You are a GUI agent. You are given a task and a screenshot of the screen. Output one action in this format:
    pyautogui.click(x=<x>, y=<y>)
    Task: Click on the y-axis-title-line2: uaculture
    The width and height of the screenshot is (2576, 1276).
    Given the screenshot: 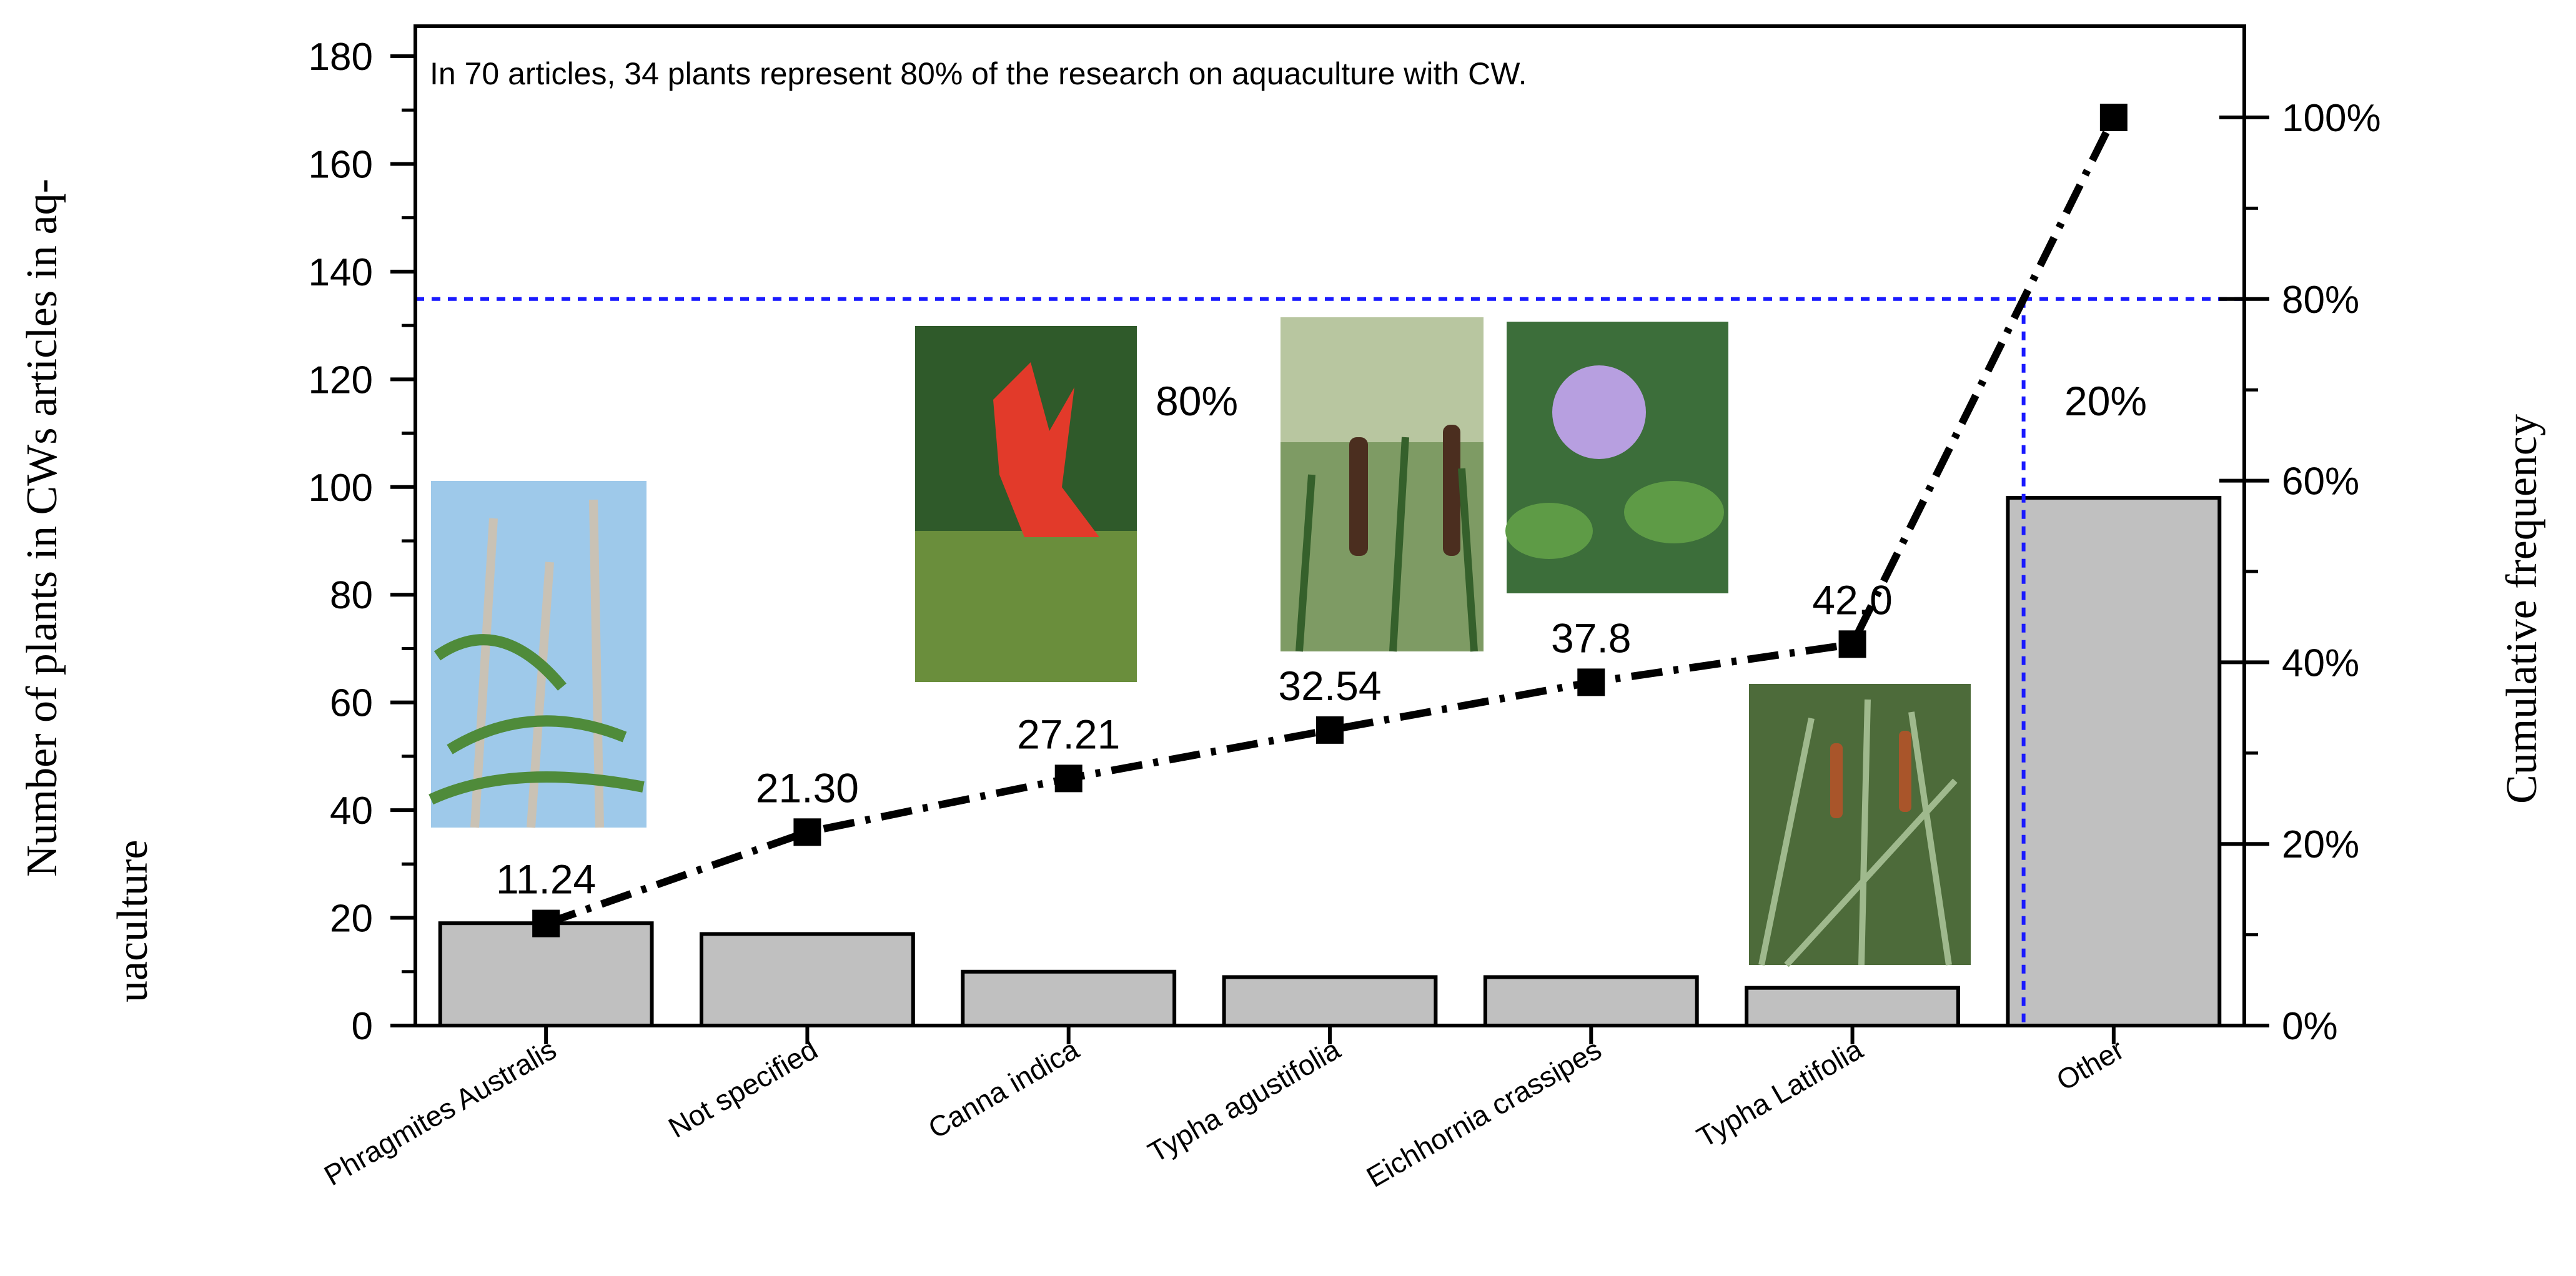 What is the action you would take?
    pyautogui.click(x=133, y=921)
    